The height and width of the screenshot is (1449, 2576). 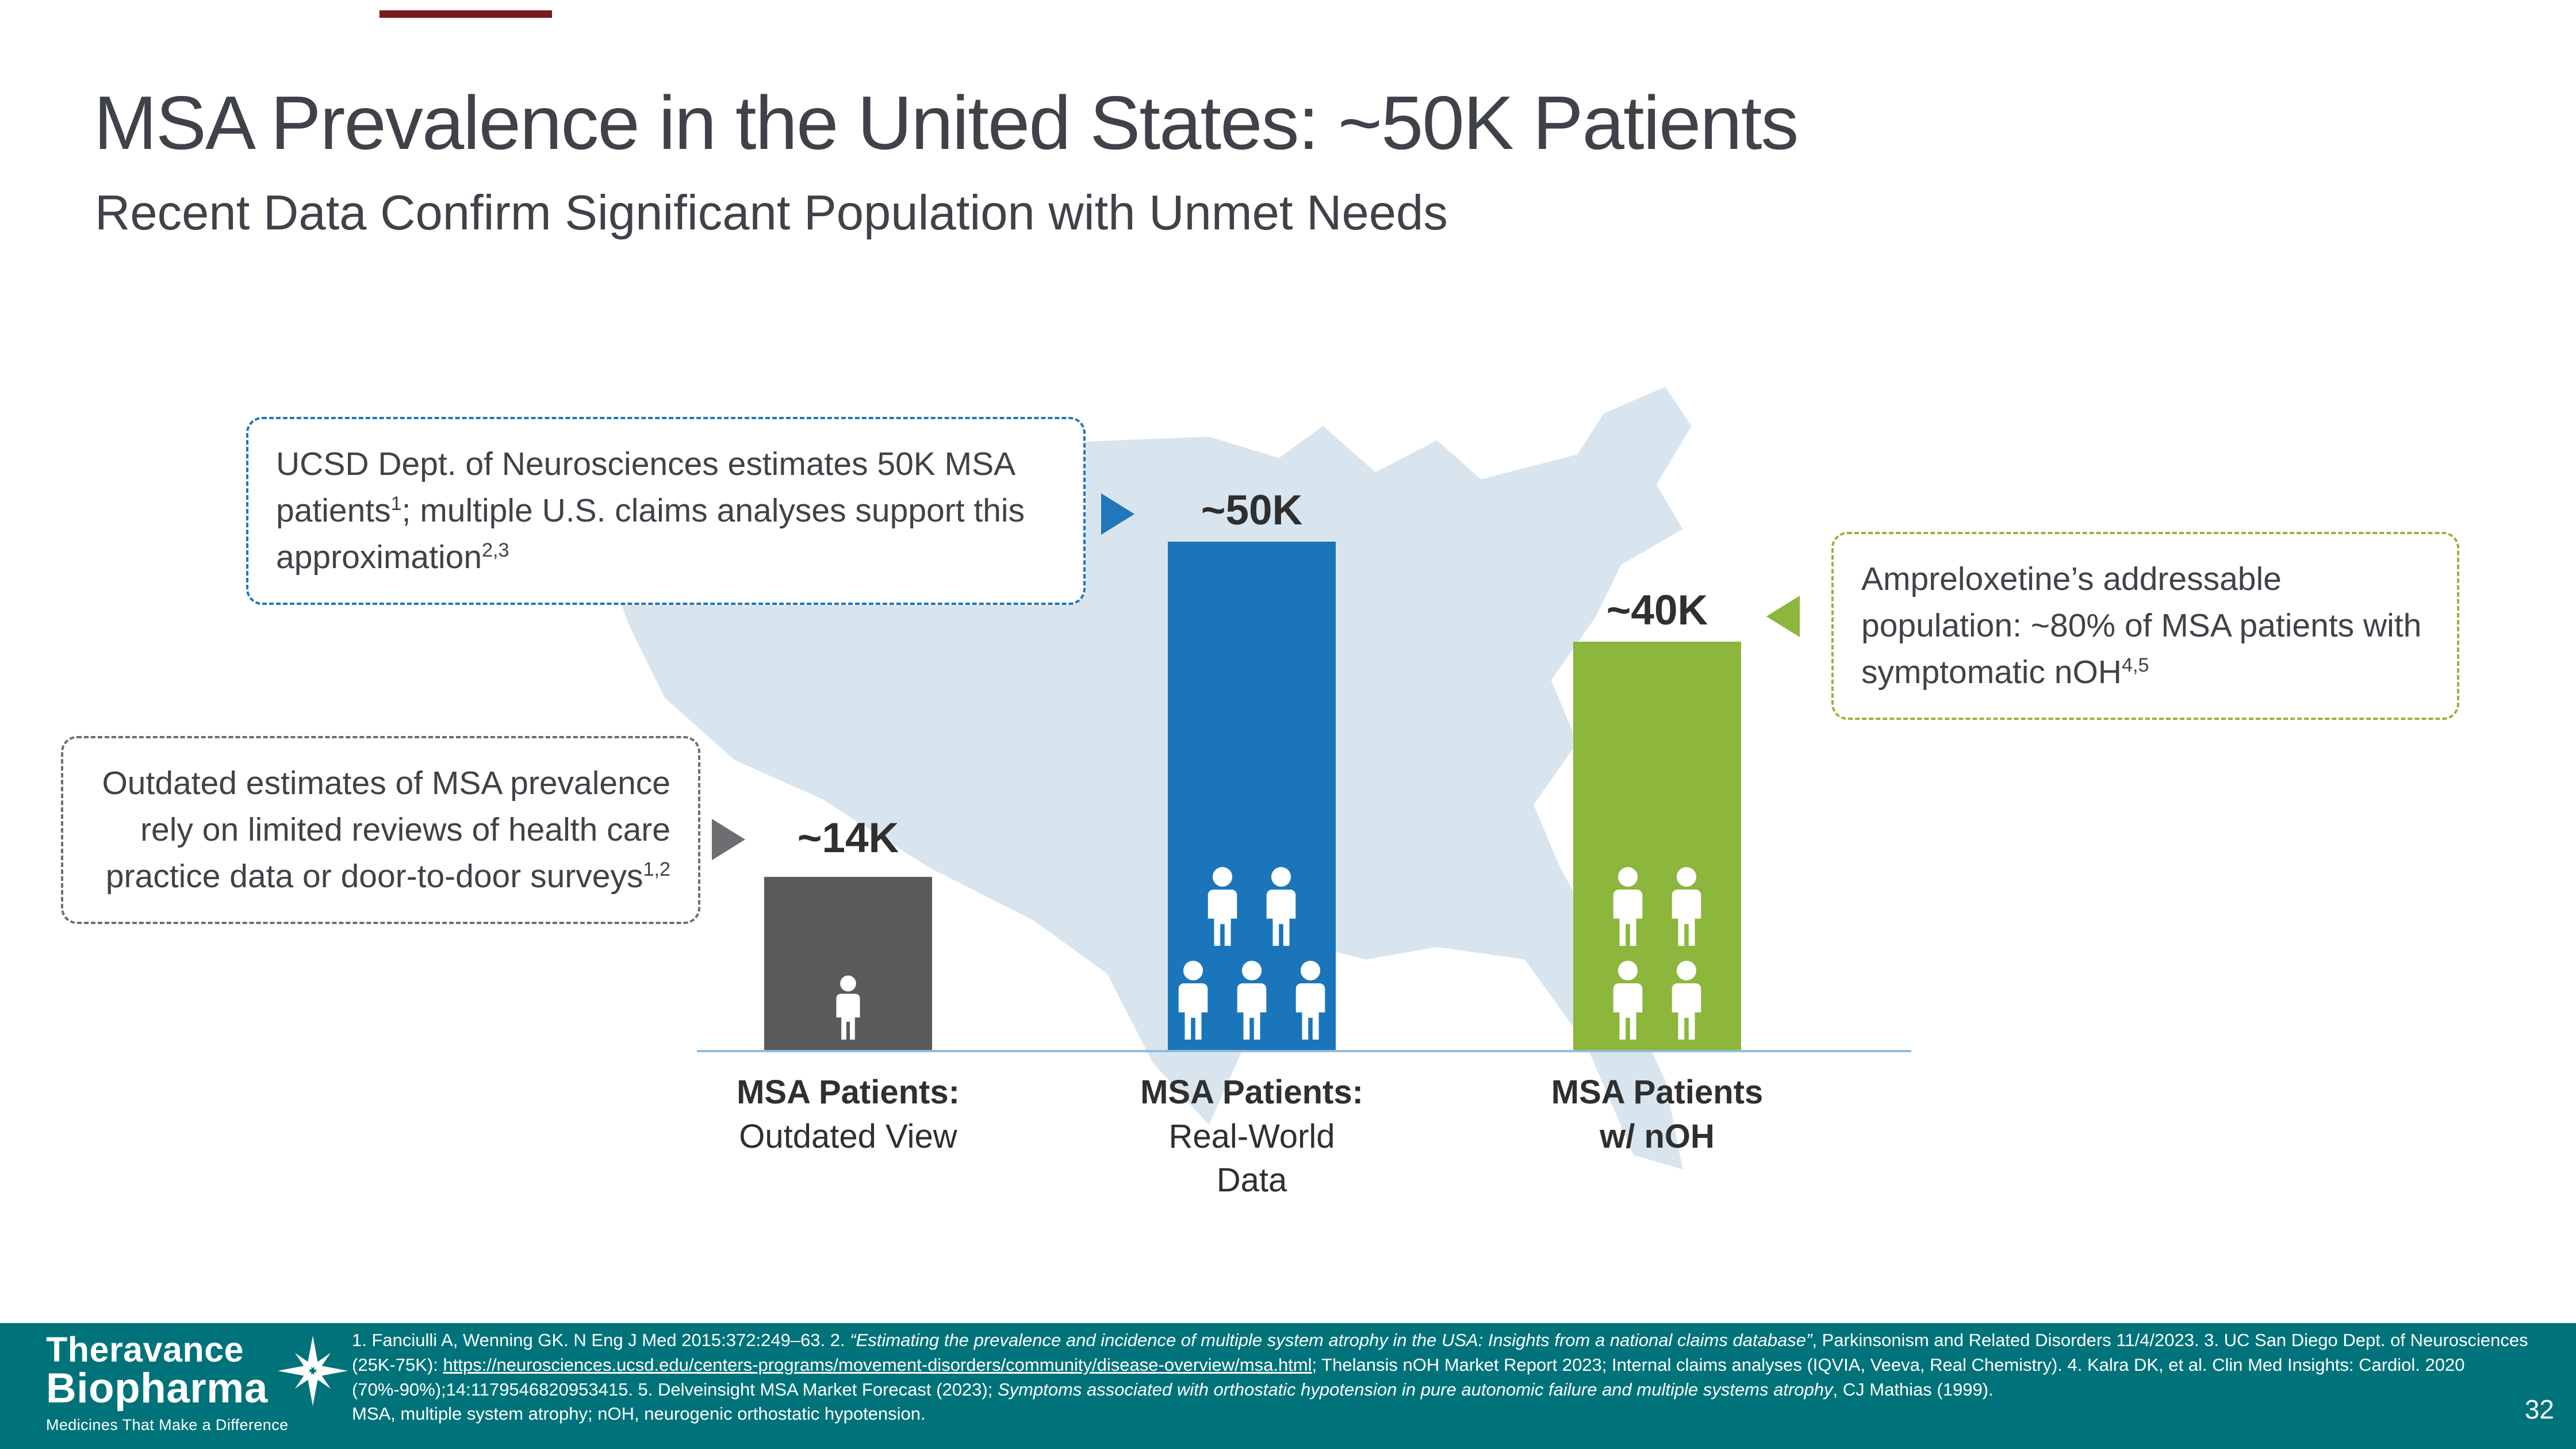 What do you see at coordinates (656, 869) in the screenshot?
I see `reference-superscript: 1,2` at bounding box center [656, 869].